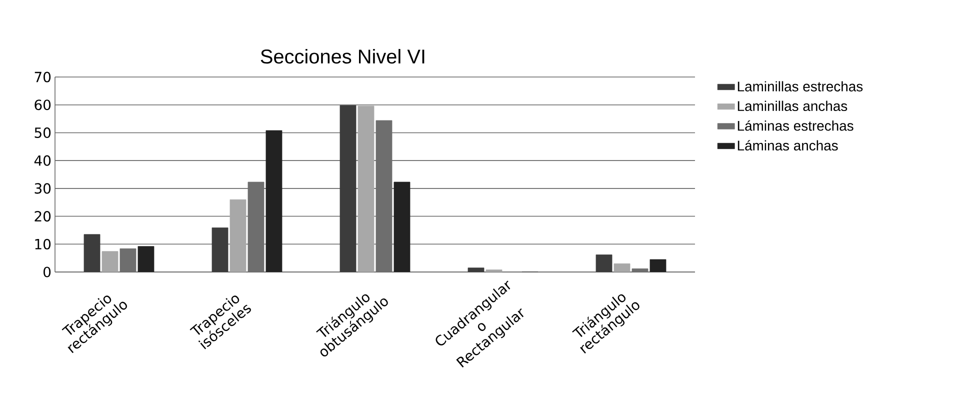 This screenshot has height=405, width=955. I want to click on legend-label: Láminas anchas, so click(788, 145).